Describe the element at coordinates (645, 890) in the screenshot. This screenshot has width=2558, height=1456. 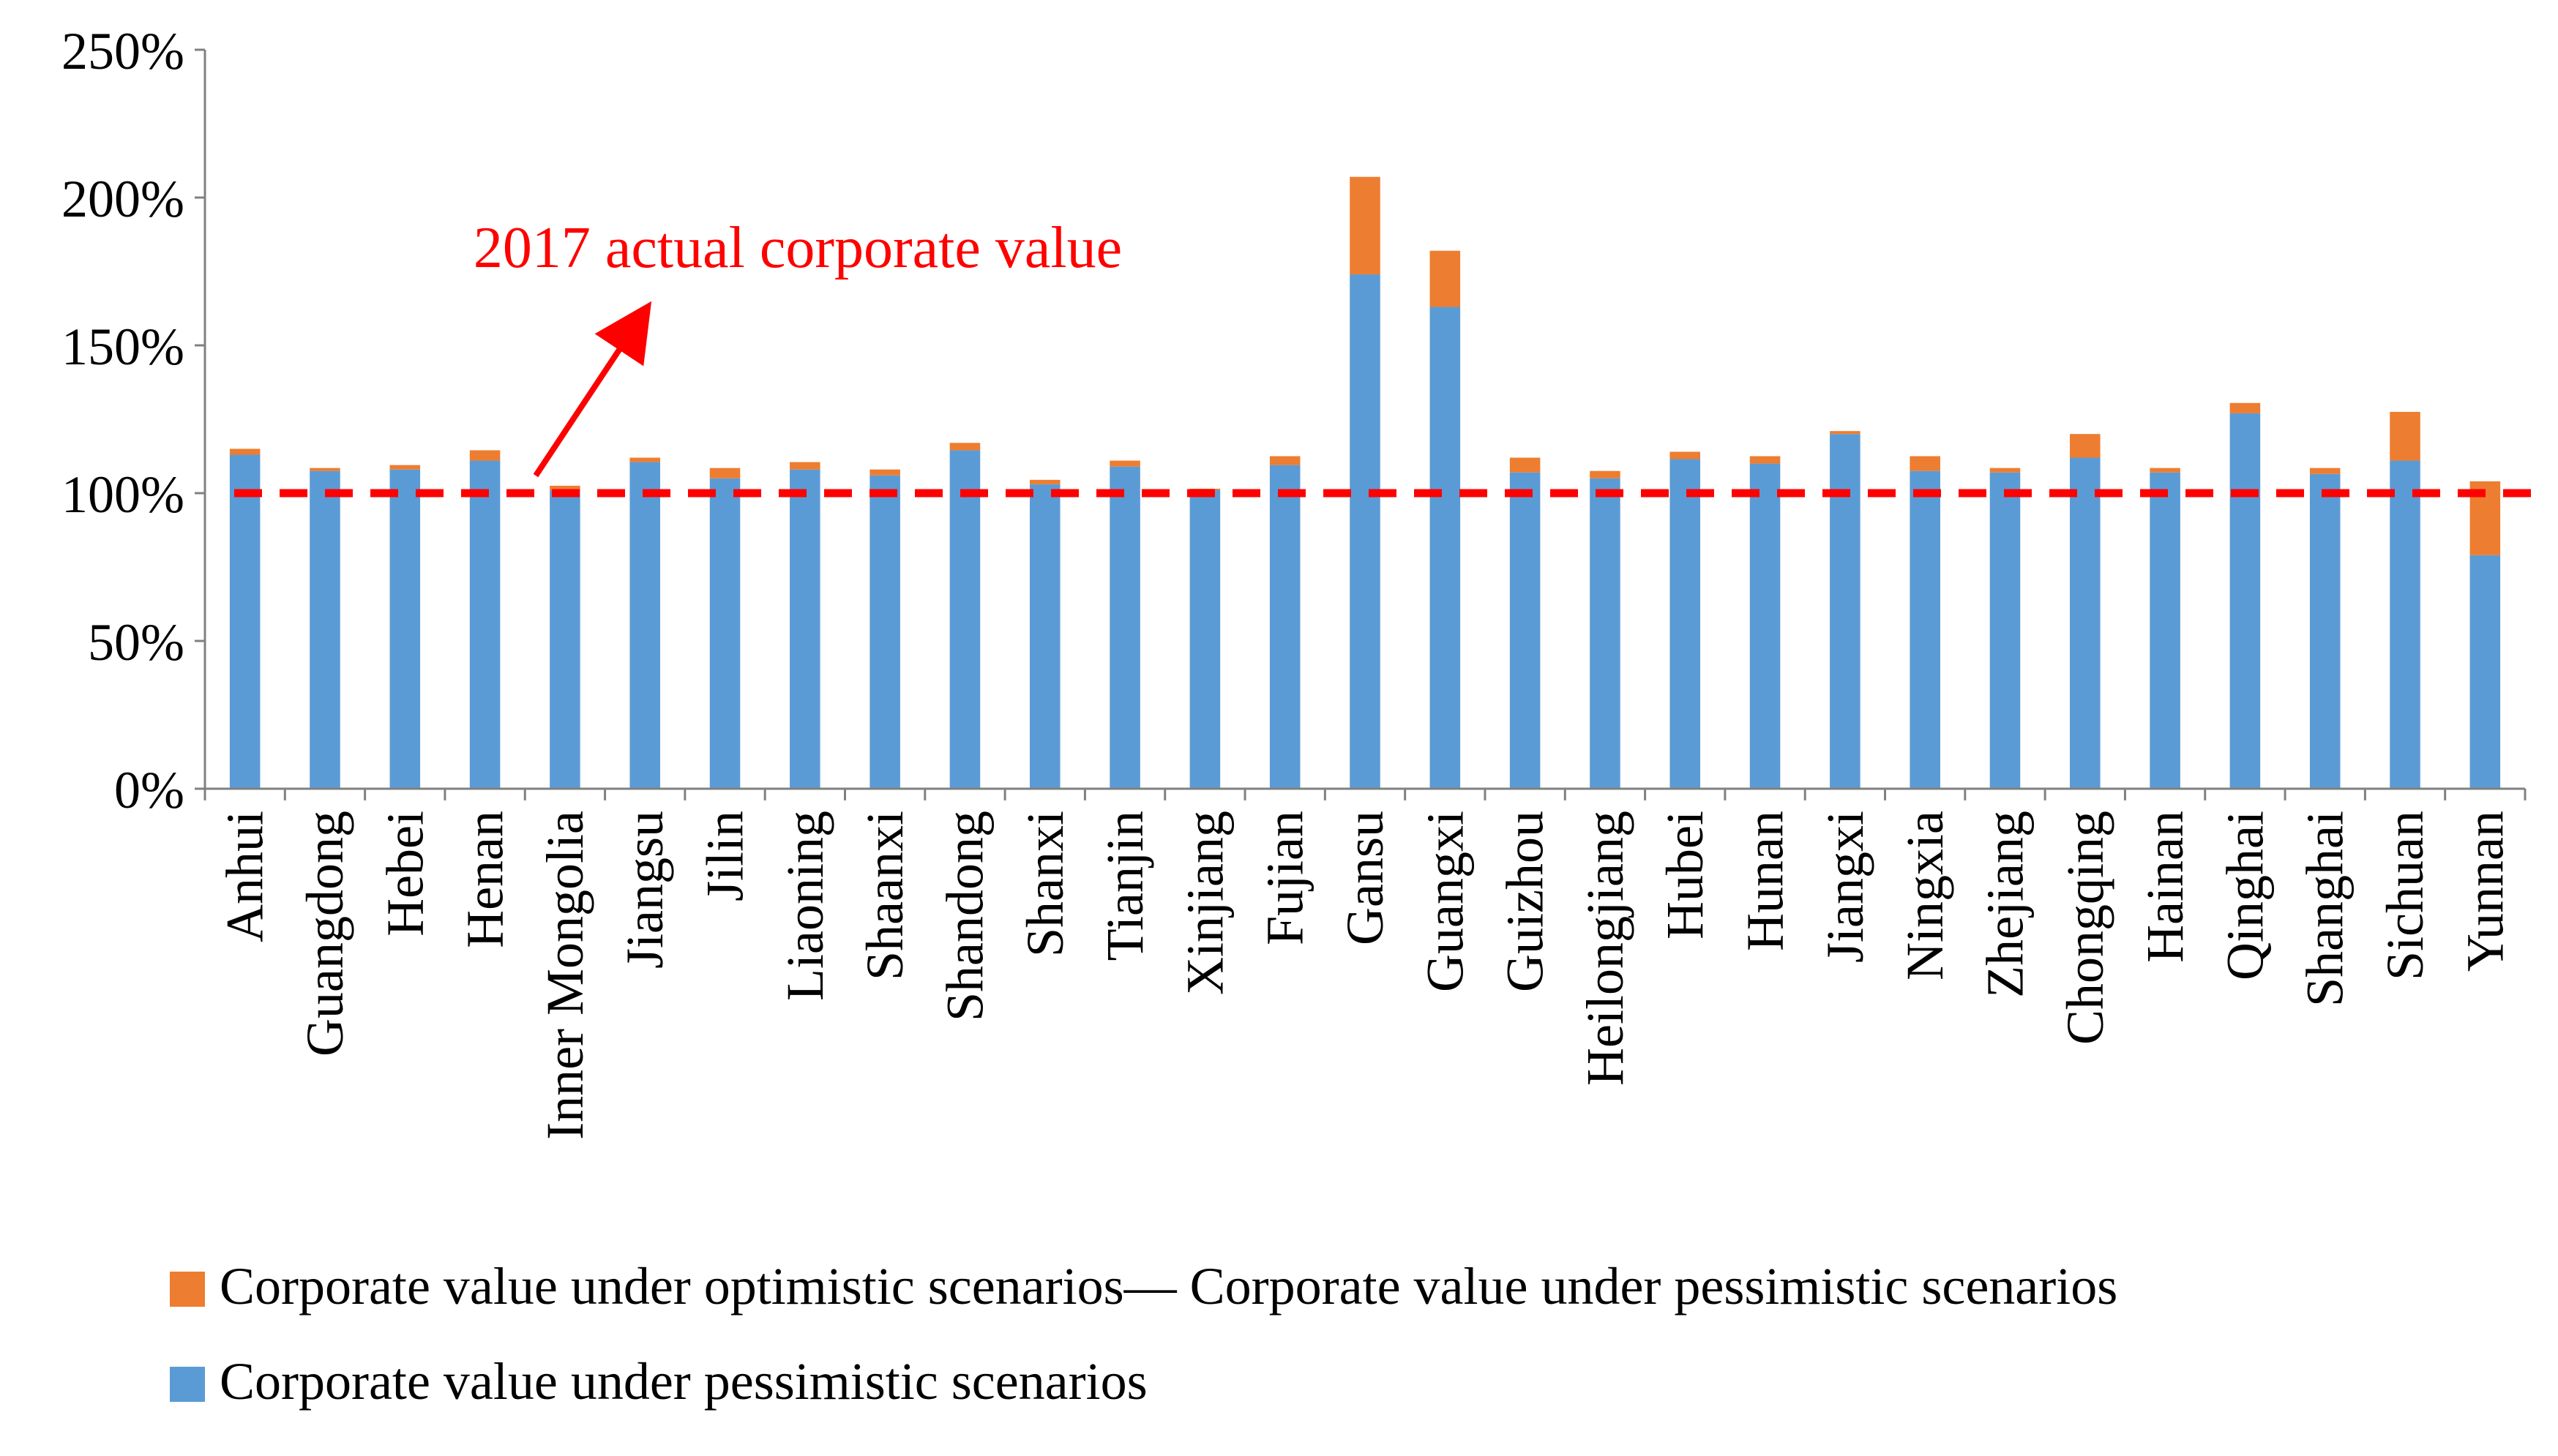
I see `x-tick-label: Jiangsu` at that location.